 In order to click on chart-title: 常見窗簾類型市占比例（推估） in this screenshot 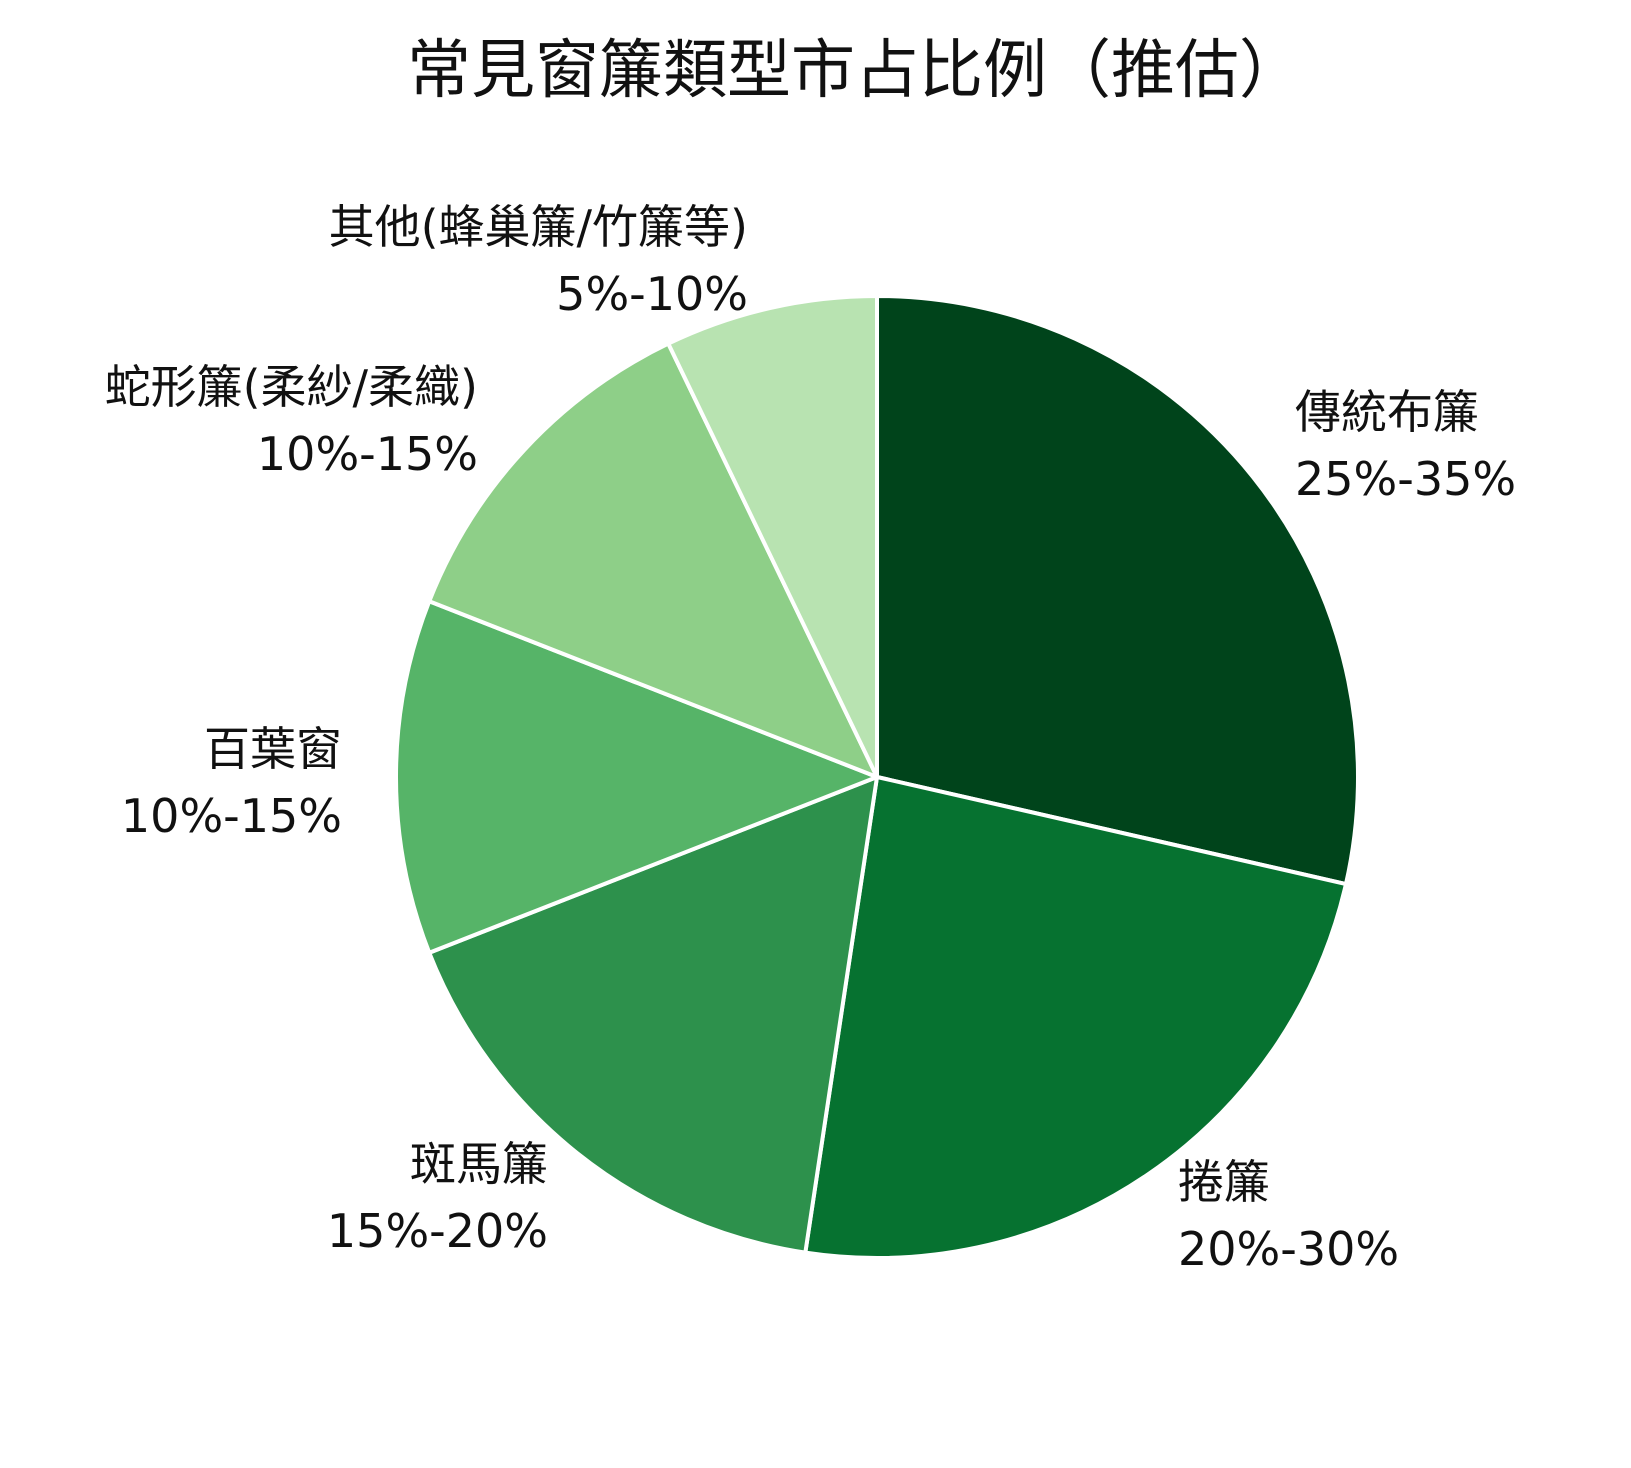, I will do `click(855, 71)`.